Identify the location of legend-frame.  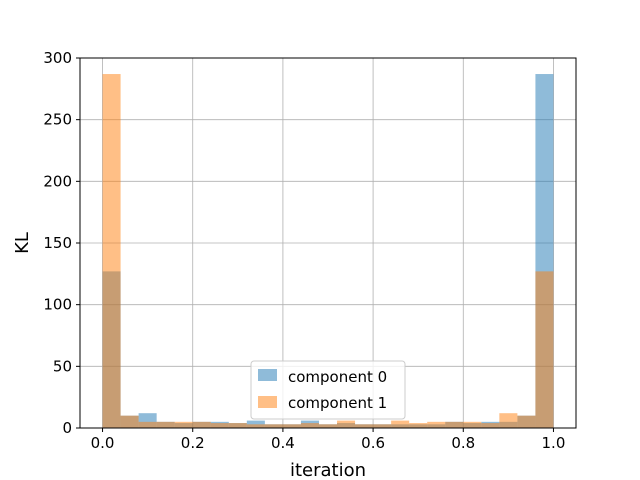
(328, 390).